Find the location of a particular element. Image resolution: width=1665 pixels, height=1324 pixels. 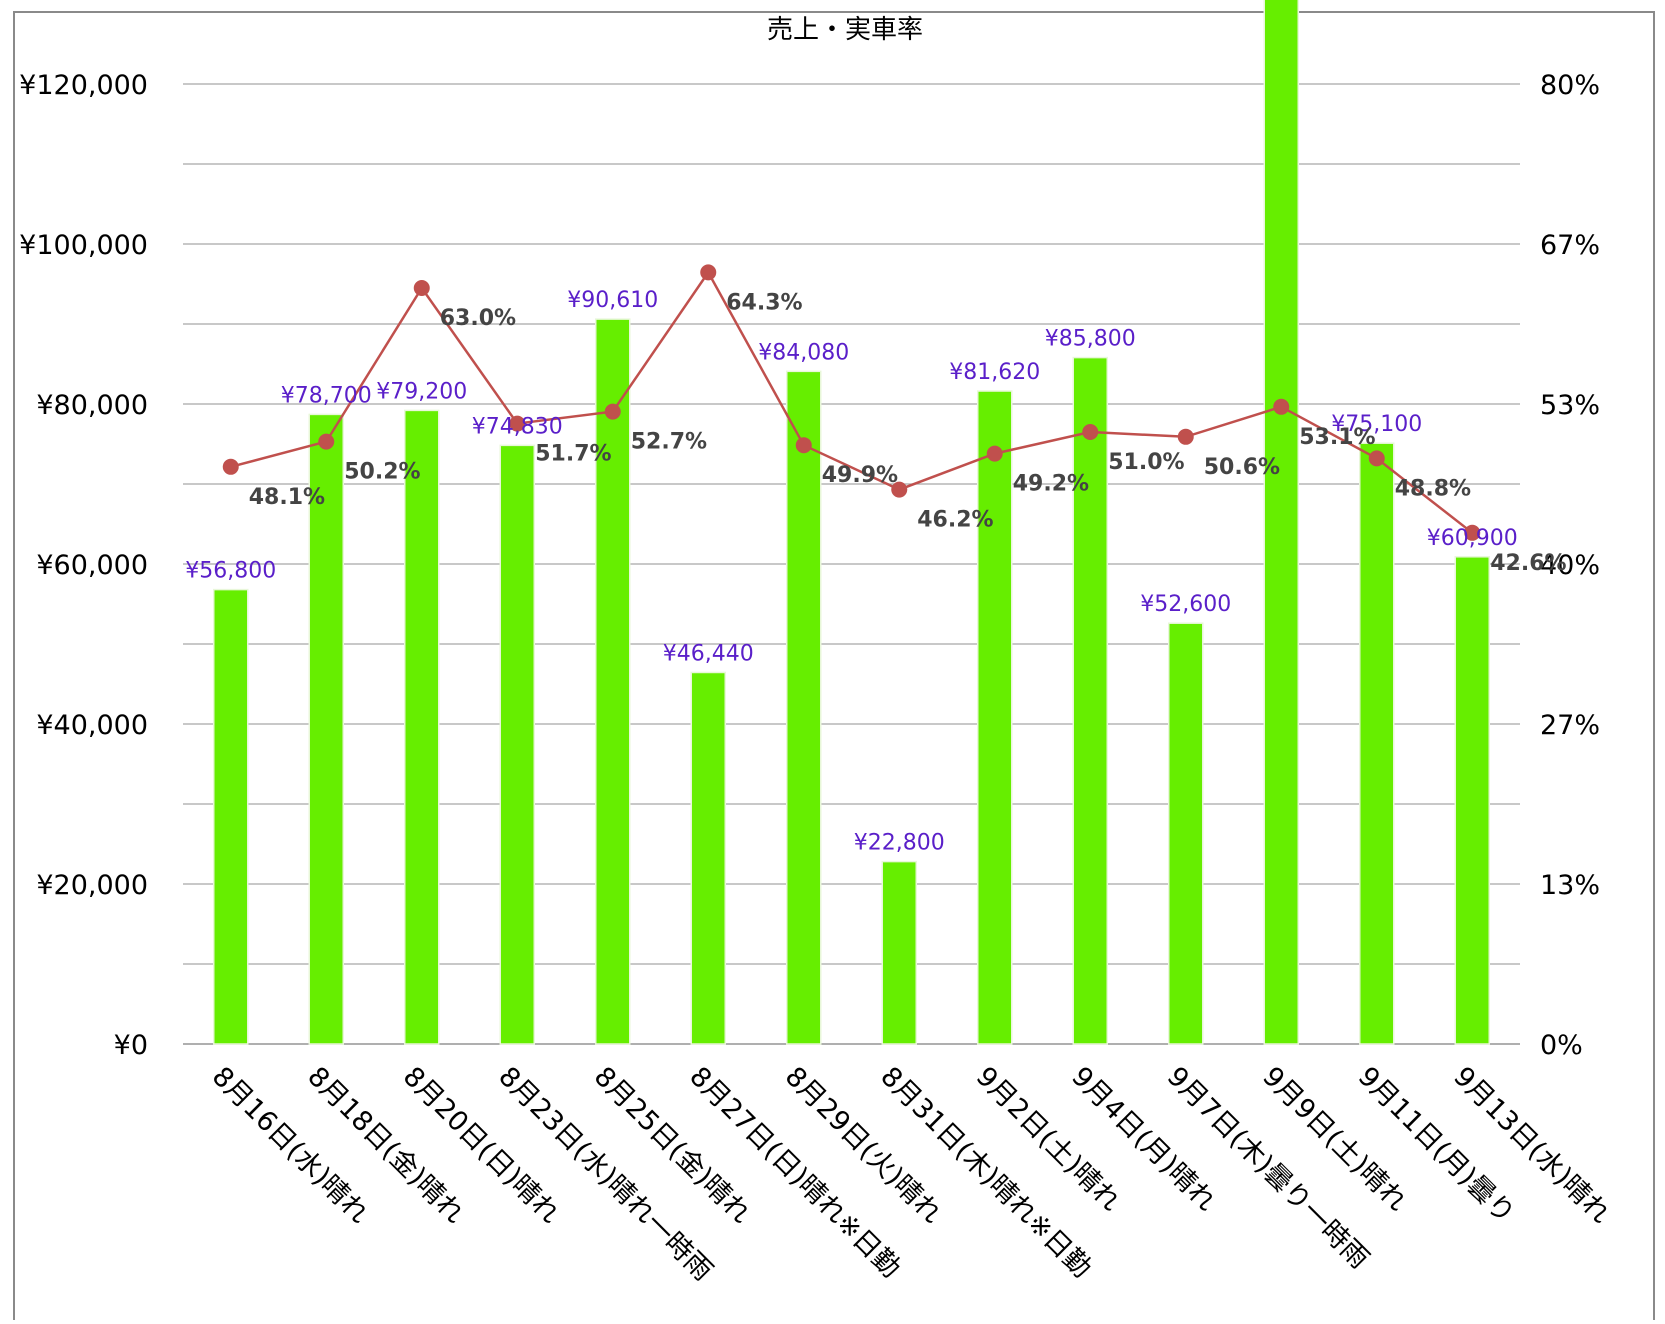

chart-title: 売上・実車率 is located at coordinates (845, 30).